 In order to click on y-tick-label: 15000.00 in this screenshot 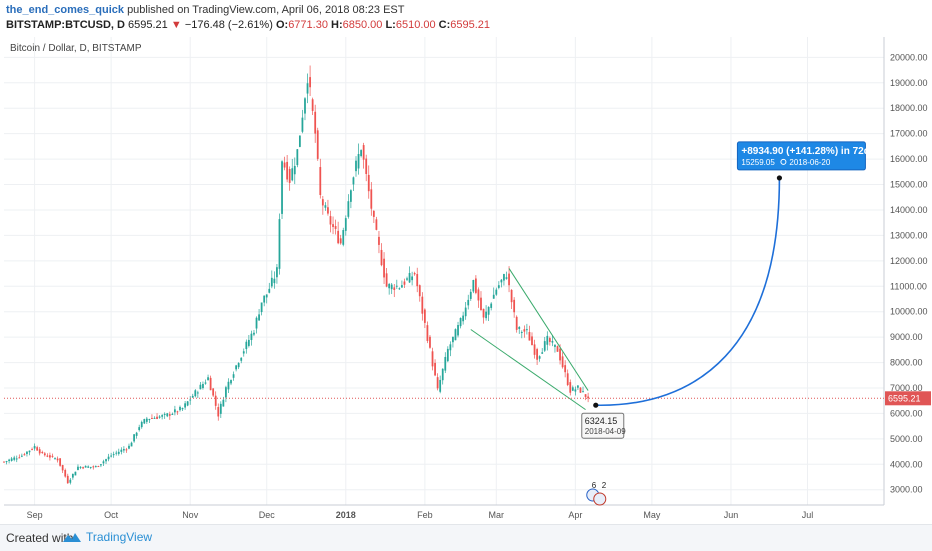, I will do `click(909, 185)`.